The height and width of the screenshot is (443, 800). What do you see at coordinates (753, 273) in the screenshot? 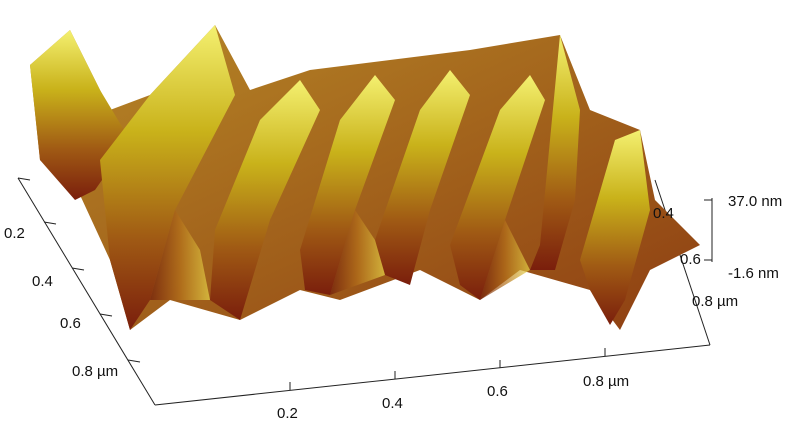
I see `z-tick-label: -1.6 nm` at bounding box center [753, 273].